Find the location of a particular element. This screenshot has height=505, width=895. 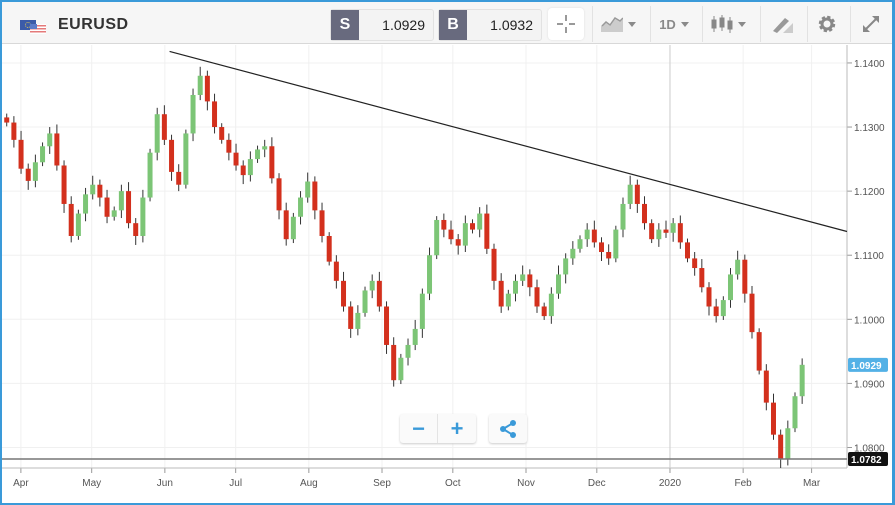

x-tick-label: 2020 is located at coordinates (670, 483).